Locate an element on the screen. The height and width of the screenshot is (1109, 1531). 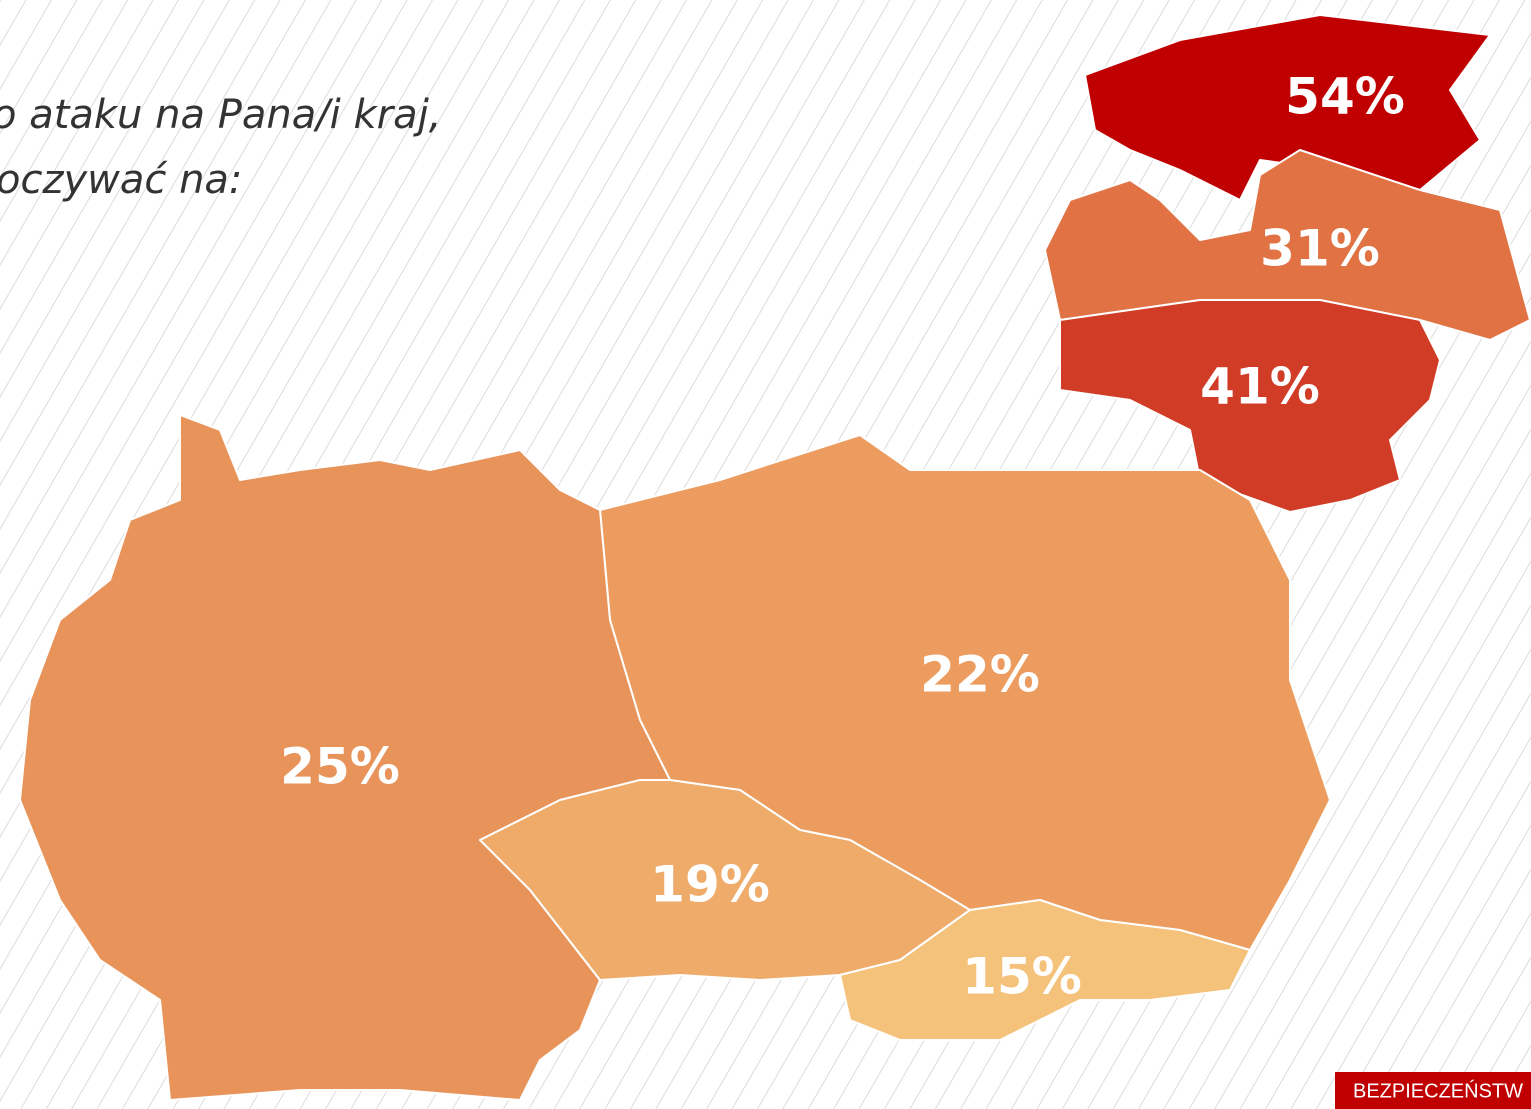
title-line: o ataku na Pana/i kraj, is located at coordinates (220, 115).